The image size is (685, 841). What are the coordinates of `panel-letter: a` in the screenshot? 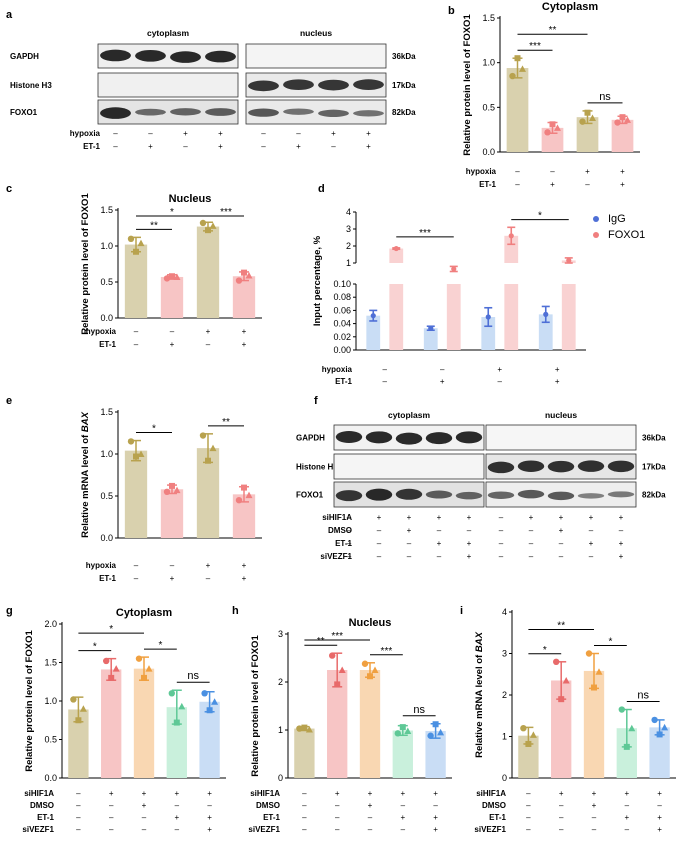 It's located at (9, 15).